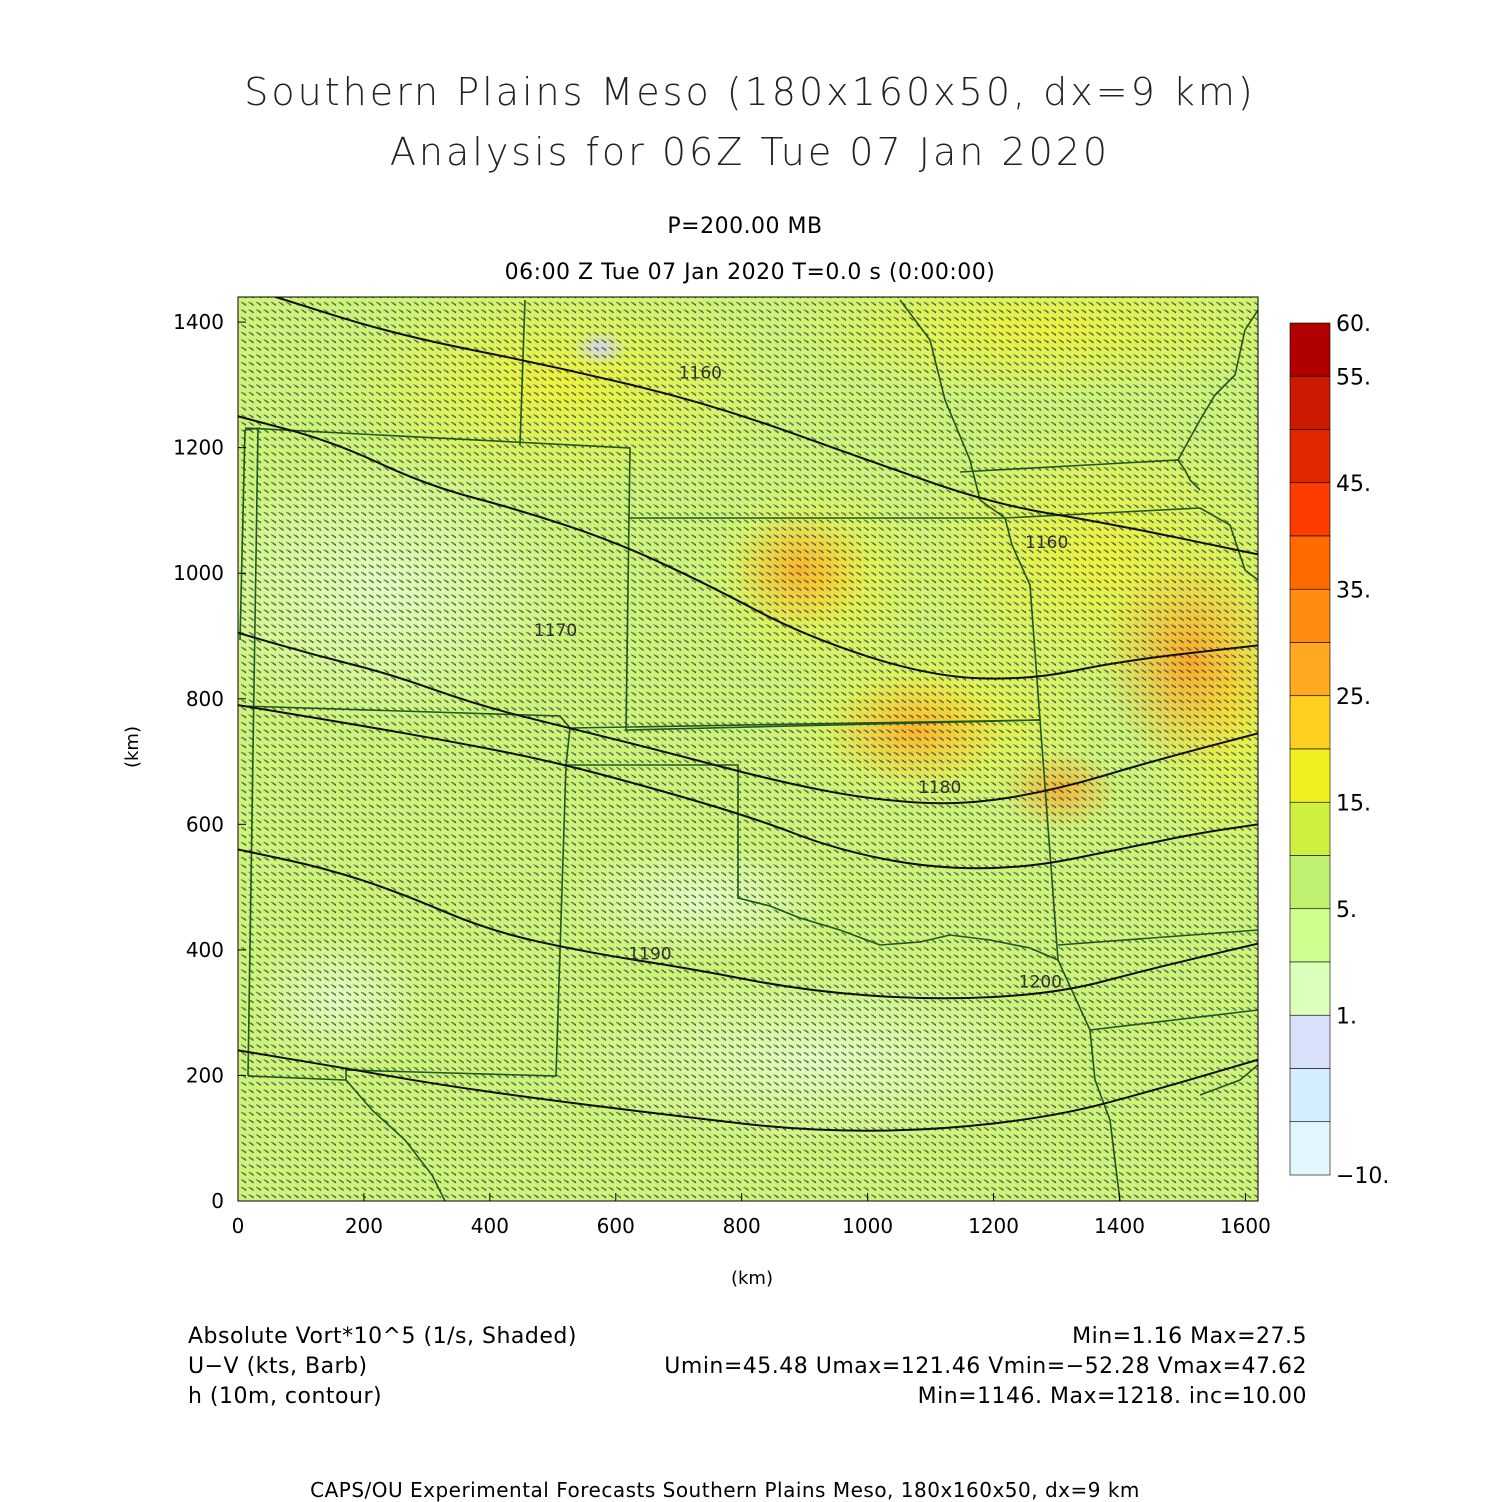 This screenshot has height=1502, width=1500. I want to click on x-tick-label: 800, so click(742, 1226).